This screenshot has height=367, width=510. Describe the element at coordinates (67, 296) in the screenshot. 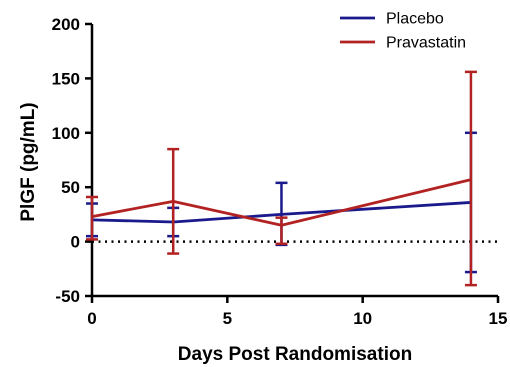

I see `y-tick-label: -50` at that location.